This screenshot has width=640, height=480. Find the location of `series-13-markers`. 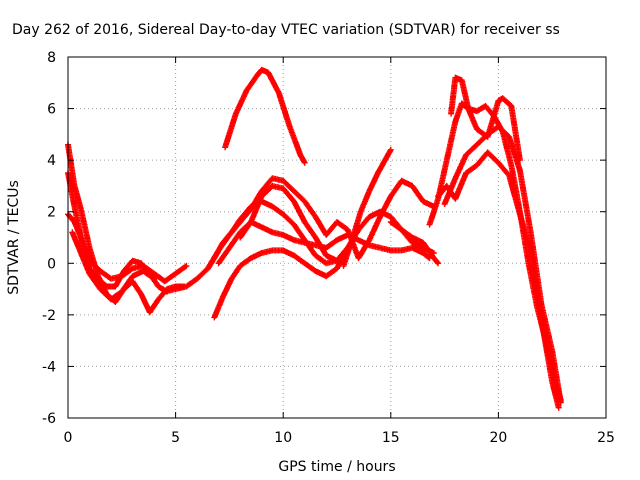

series-13-markers is located at coordinates (485, 119).